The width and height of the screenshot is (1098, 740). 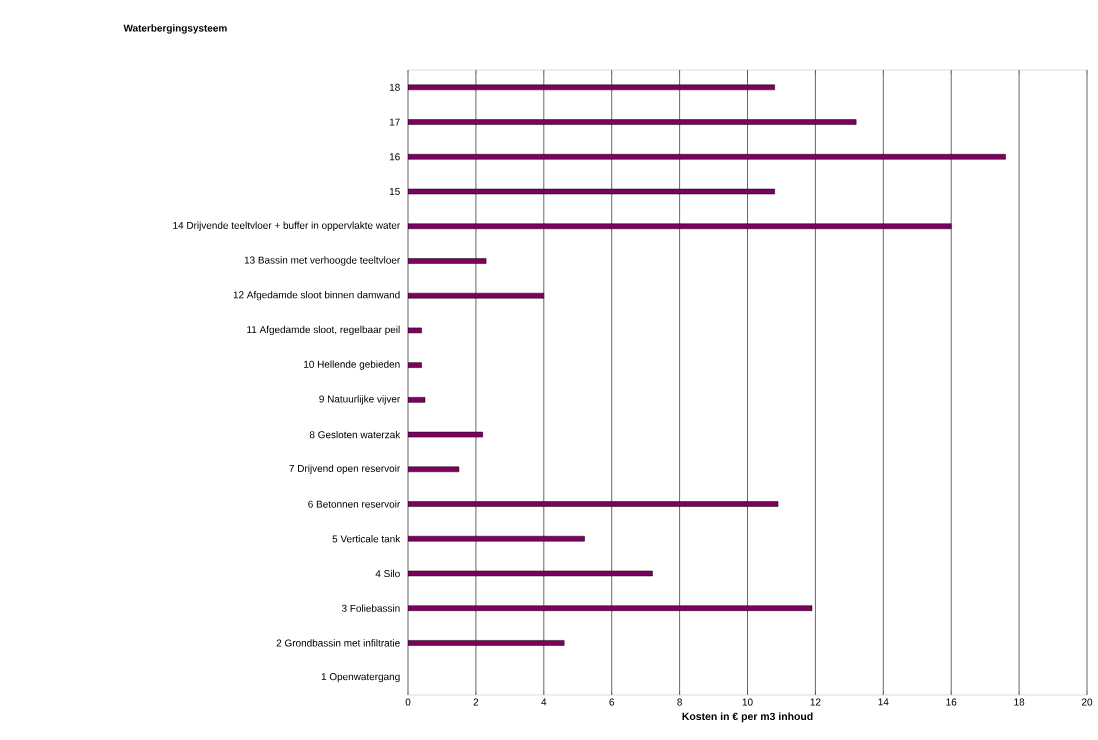 What do you see at coordinates (1087, 702) in the screenshot?
I see `x-tick-label: 20` at bounding box center [1087, 702].